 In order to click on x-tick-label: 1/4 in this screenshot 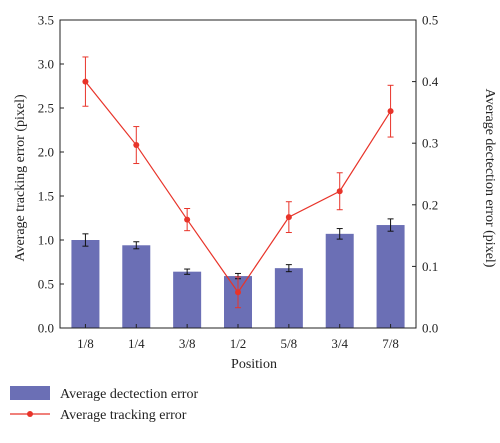, I will do `click(136, 343)`.